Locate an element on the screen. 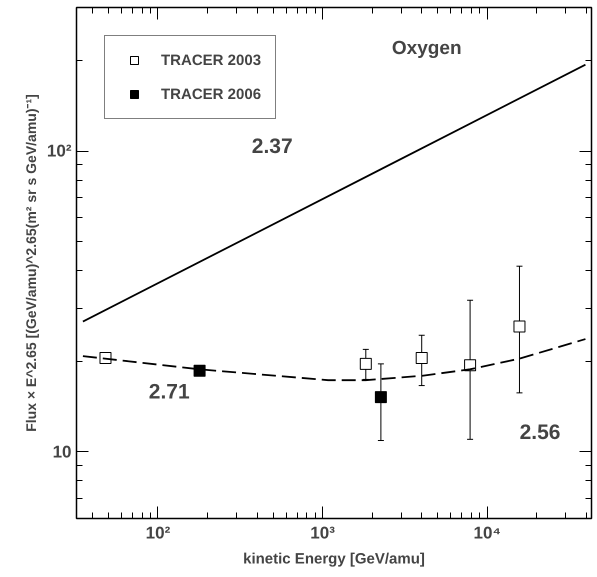 The width and height of the screenshot is (597, 577). y-axis-title: Flux × E^2.65 [(GeV/amu)^2.65(m² sr s GeV/amu)⁻¹] is located at coordinates (30, 263).